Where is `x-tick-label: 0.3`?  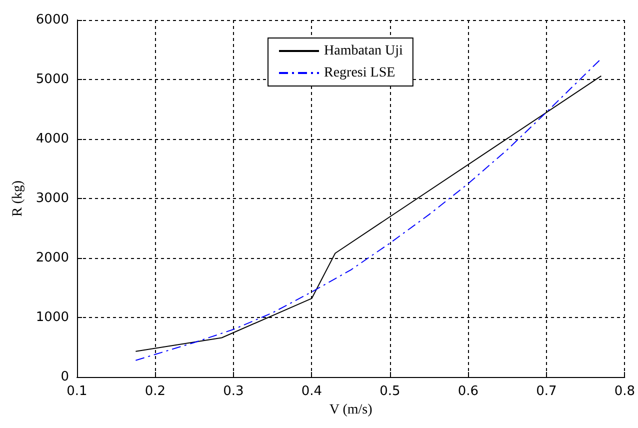 x-tick-label: 0.3 is located at coordinates (233, 391).